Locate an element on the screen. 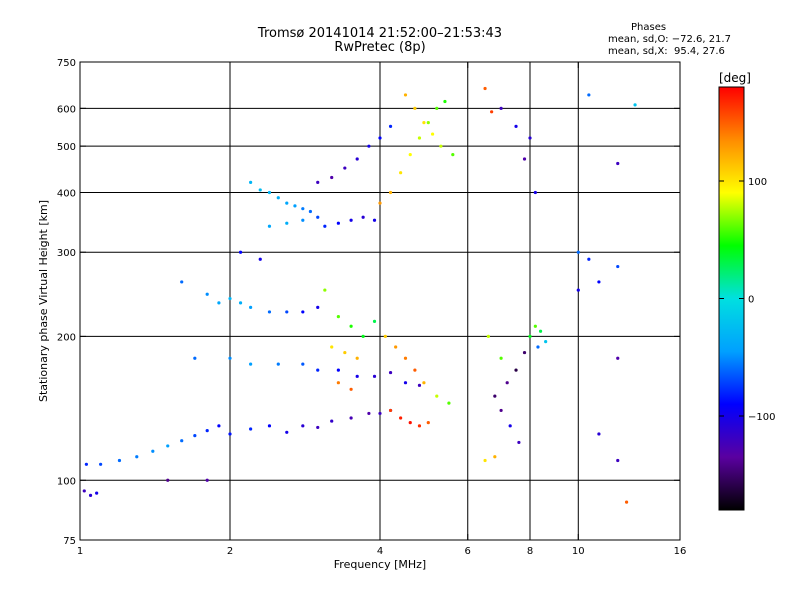  y-tick-label: 200 is located at coordinates (66, 337).